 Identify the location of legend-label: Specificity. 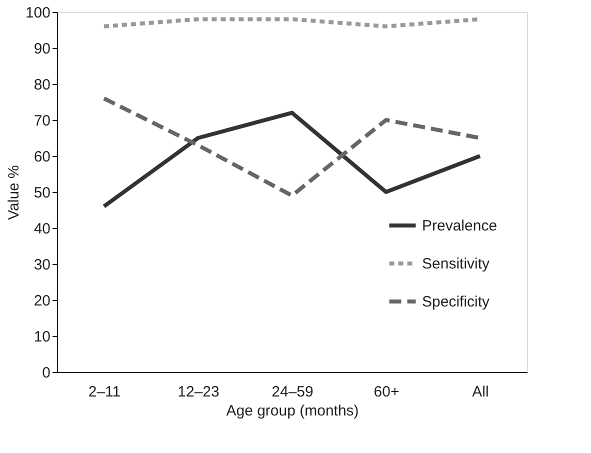
(456, 302).